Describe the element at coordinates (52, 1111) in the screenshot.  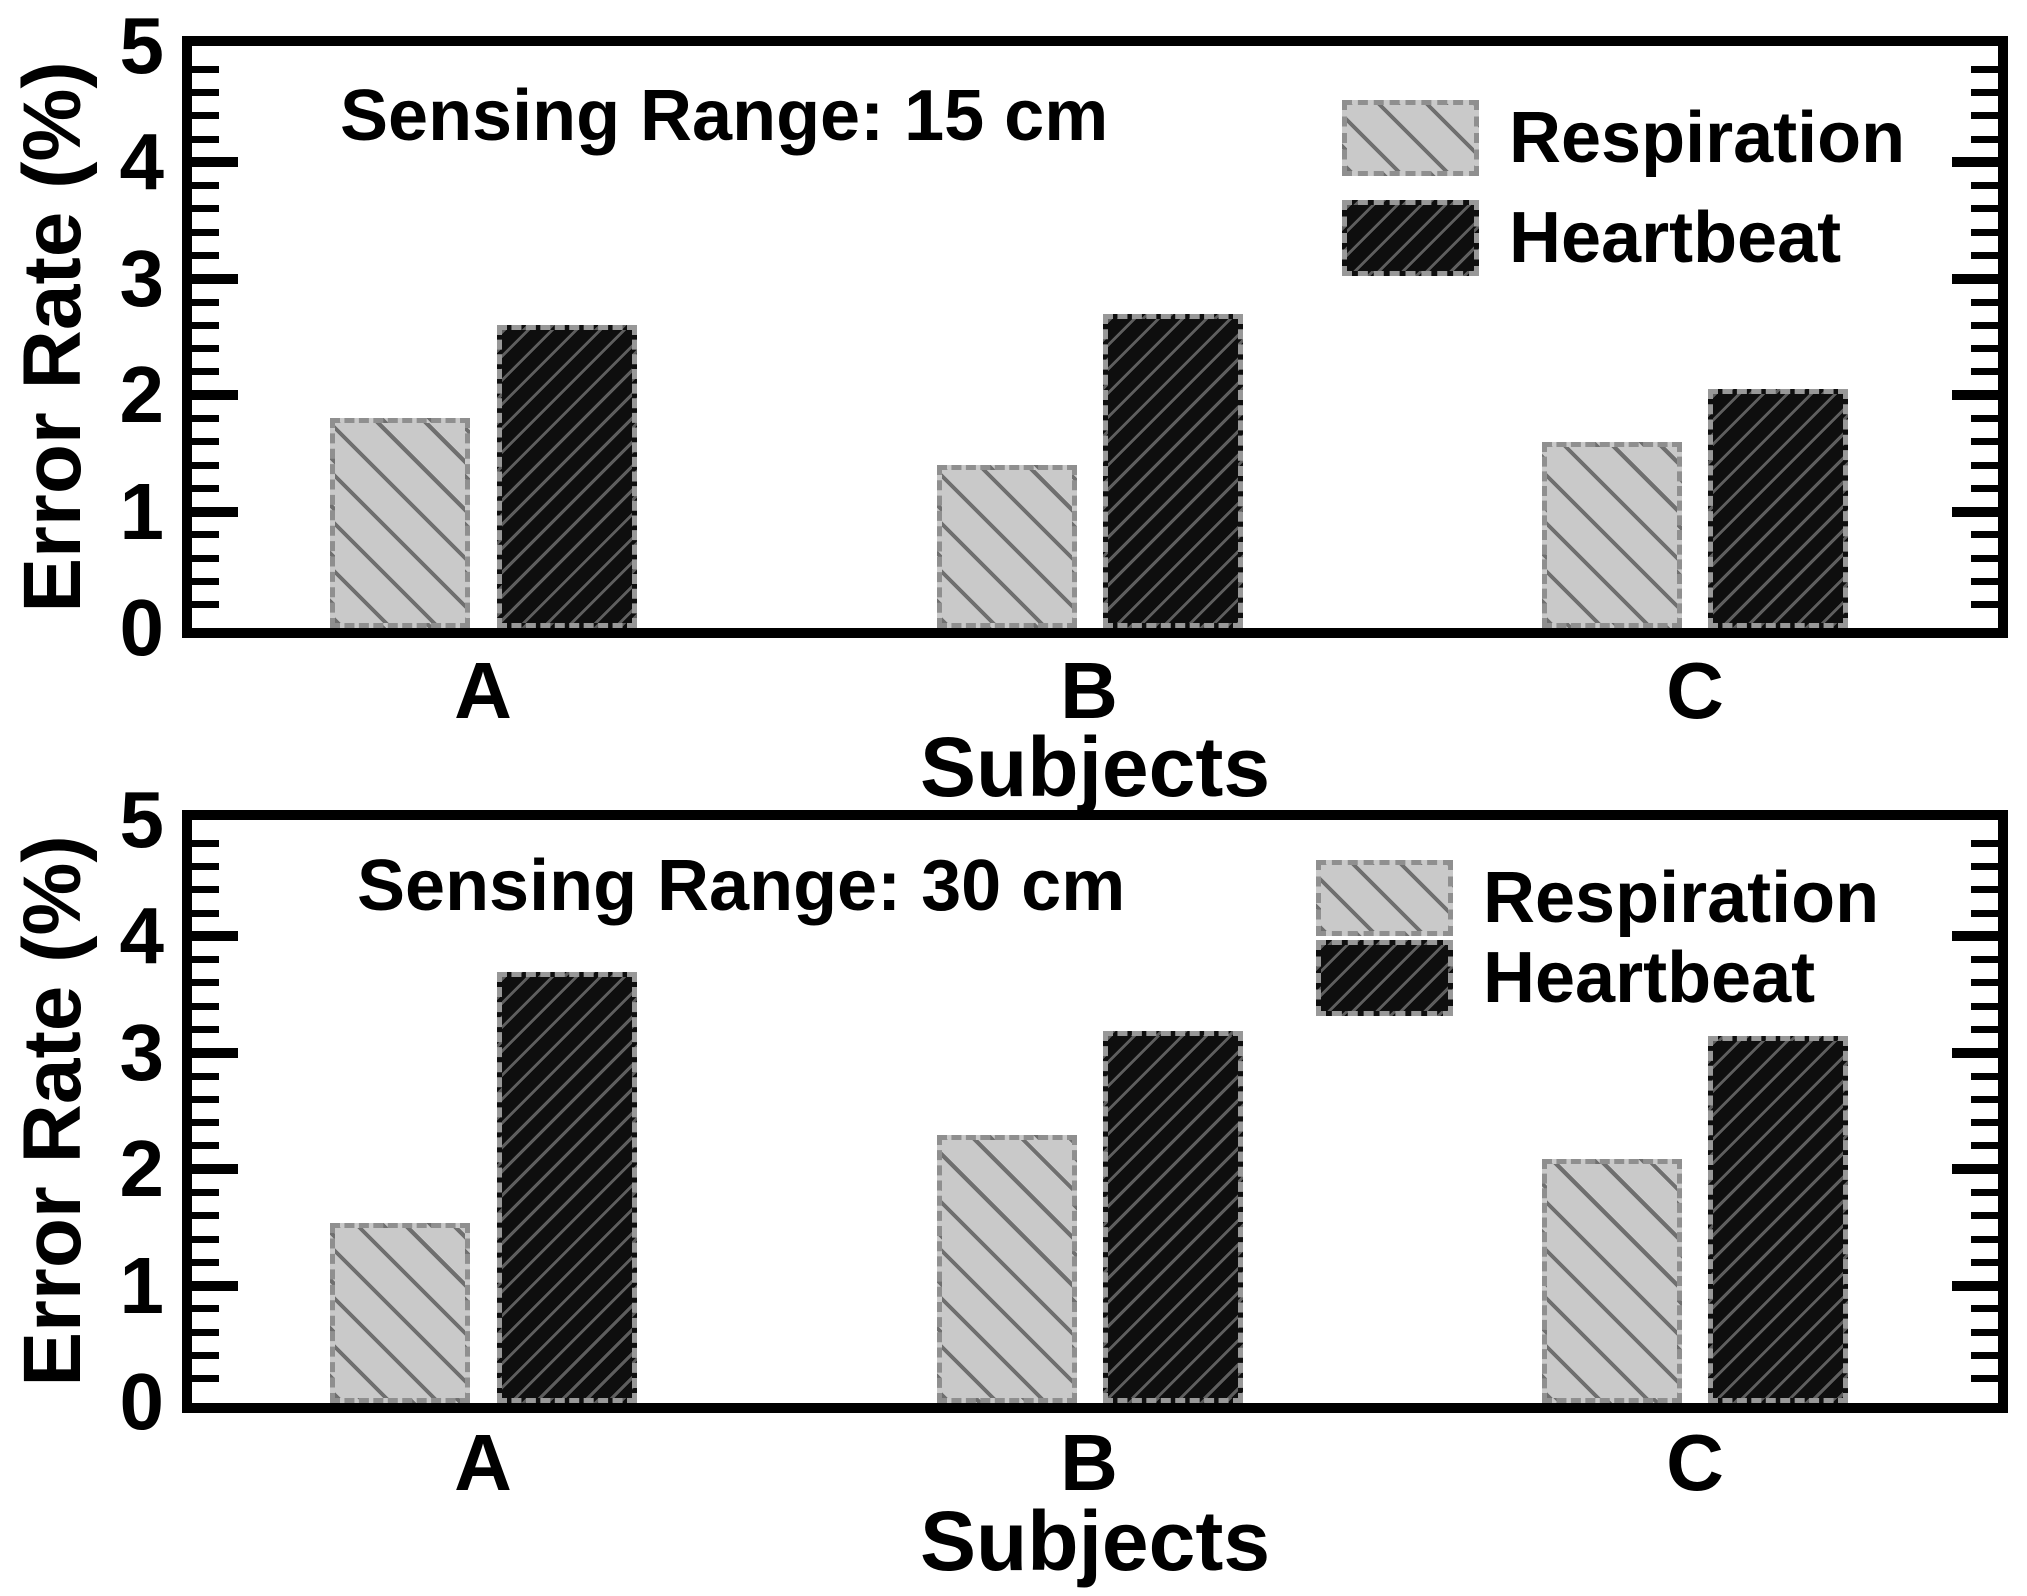
I see `y-axis-label: Error Rate (%)` at that location.